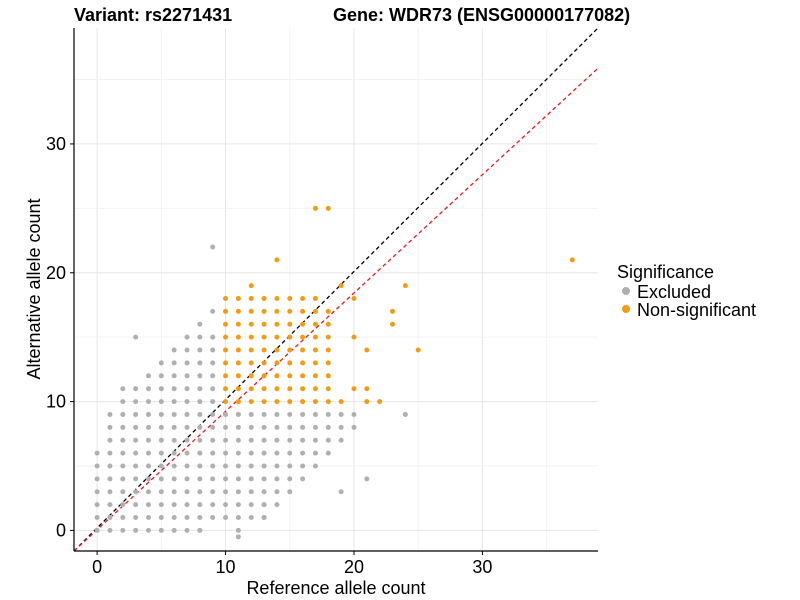  What do you see at coordinates (481, 15) in the screenshot?
I see `title-gene: Gene: WDR73 (ENSG00000177082)` at bounding box center [481, 15].